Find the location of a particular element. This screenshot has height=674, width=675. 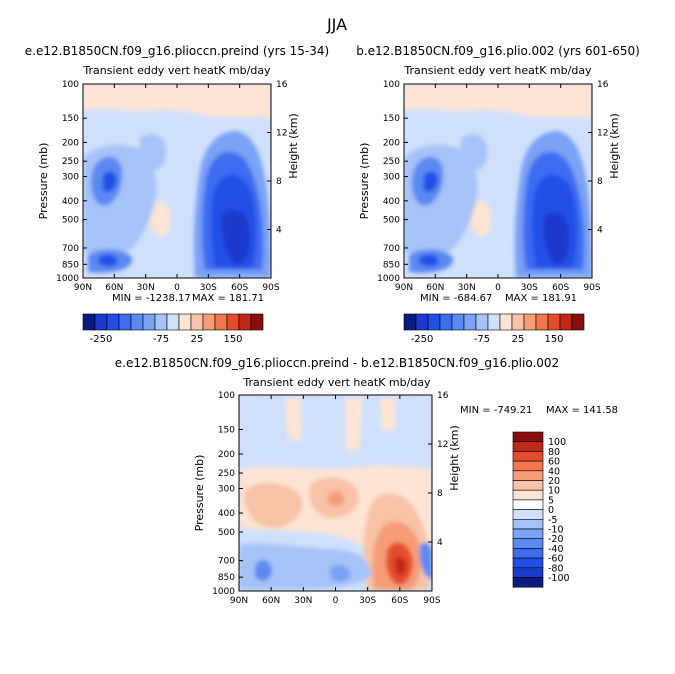

colorbar-label: -60 is located at coordinates (556, 559).